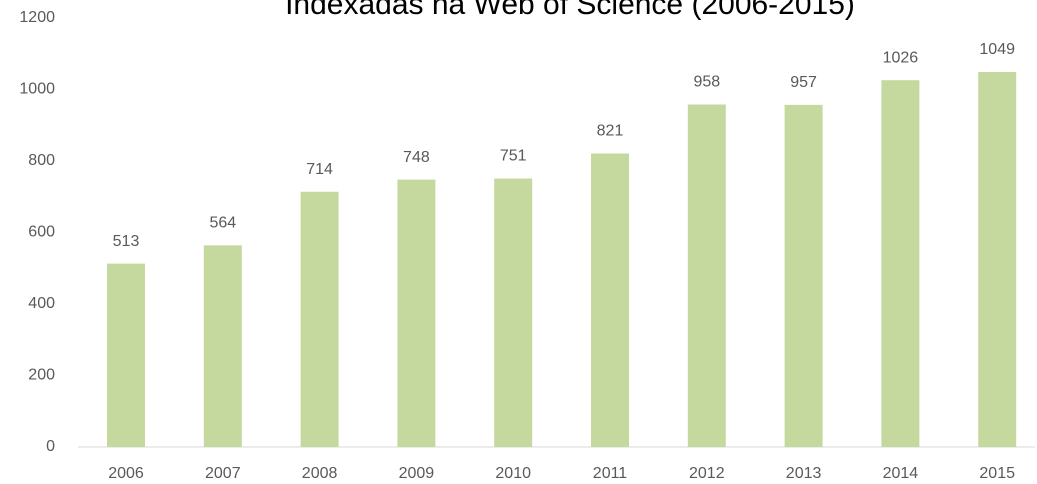 This screenshot has width=1037, height=484. I want to click on x-tick-label: 2012, so click(707, 473).